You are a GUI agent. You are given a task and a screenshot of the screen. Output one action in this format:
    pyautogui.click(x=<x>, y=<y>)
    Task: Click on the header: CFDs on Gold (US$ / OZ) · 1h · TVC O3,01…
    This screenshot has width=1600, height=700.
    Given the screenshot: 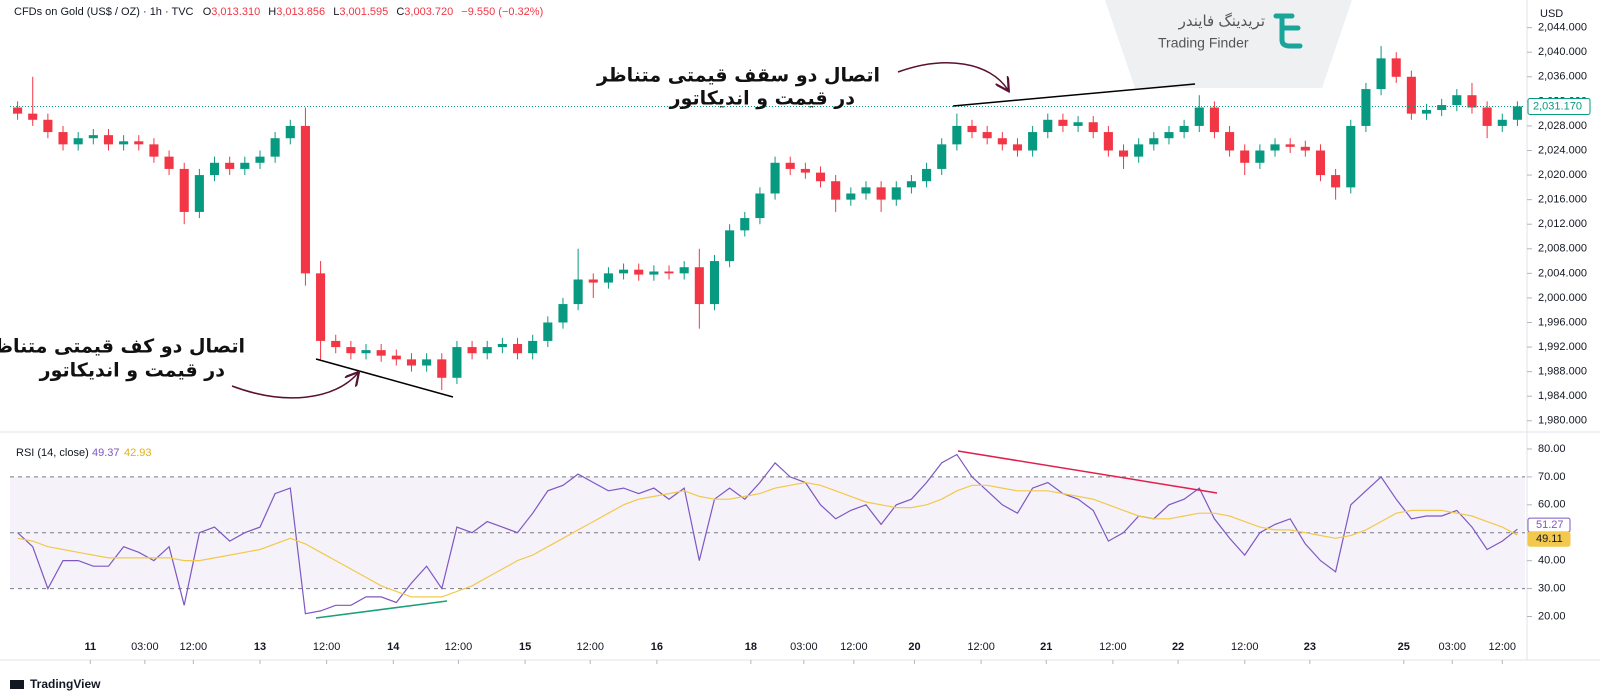 What is the action you would take?
    pyautogui.click(x=281, y=12)
    